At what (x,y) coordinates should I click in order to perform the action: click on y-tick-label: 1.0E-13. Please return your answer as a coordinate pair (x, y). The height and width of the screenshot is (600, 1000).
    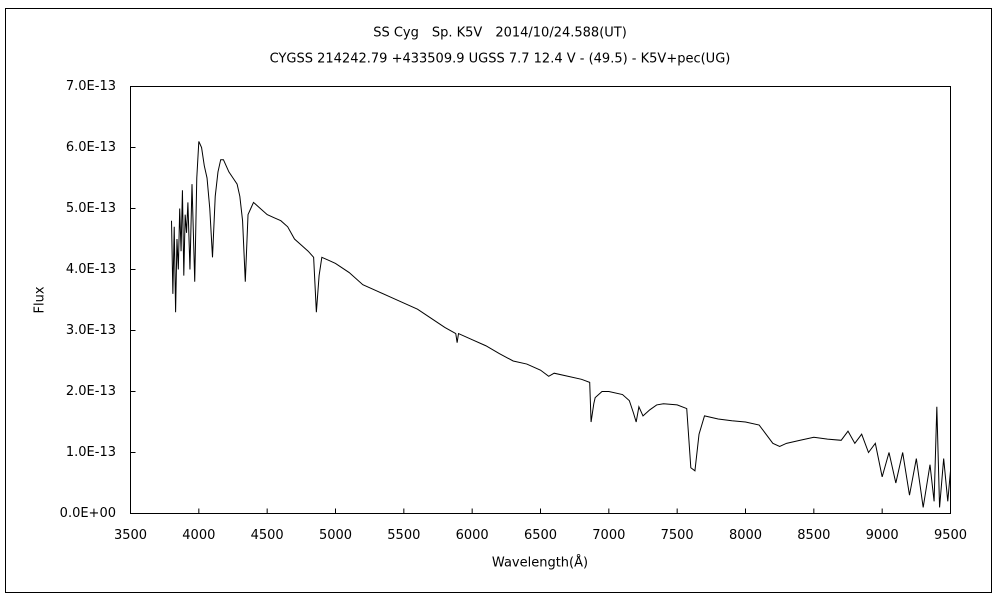
    Looking at the image, I should click on (91, 452).